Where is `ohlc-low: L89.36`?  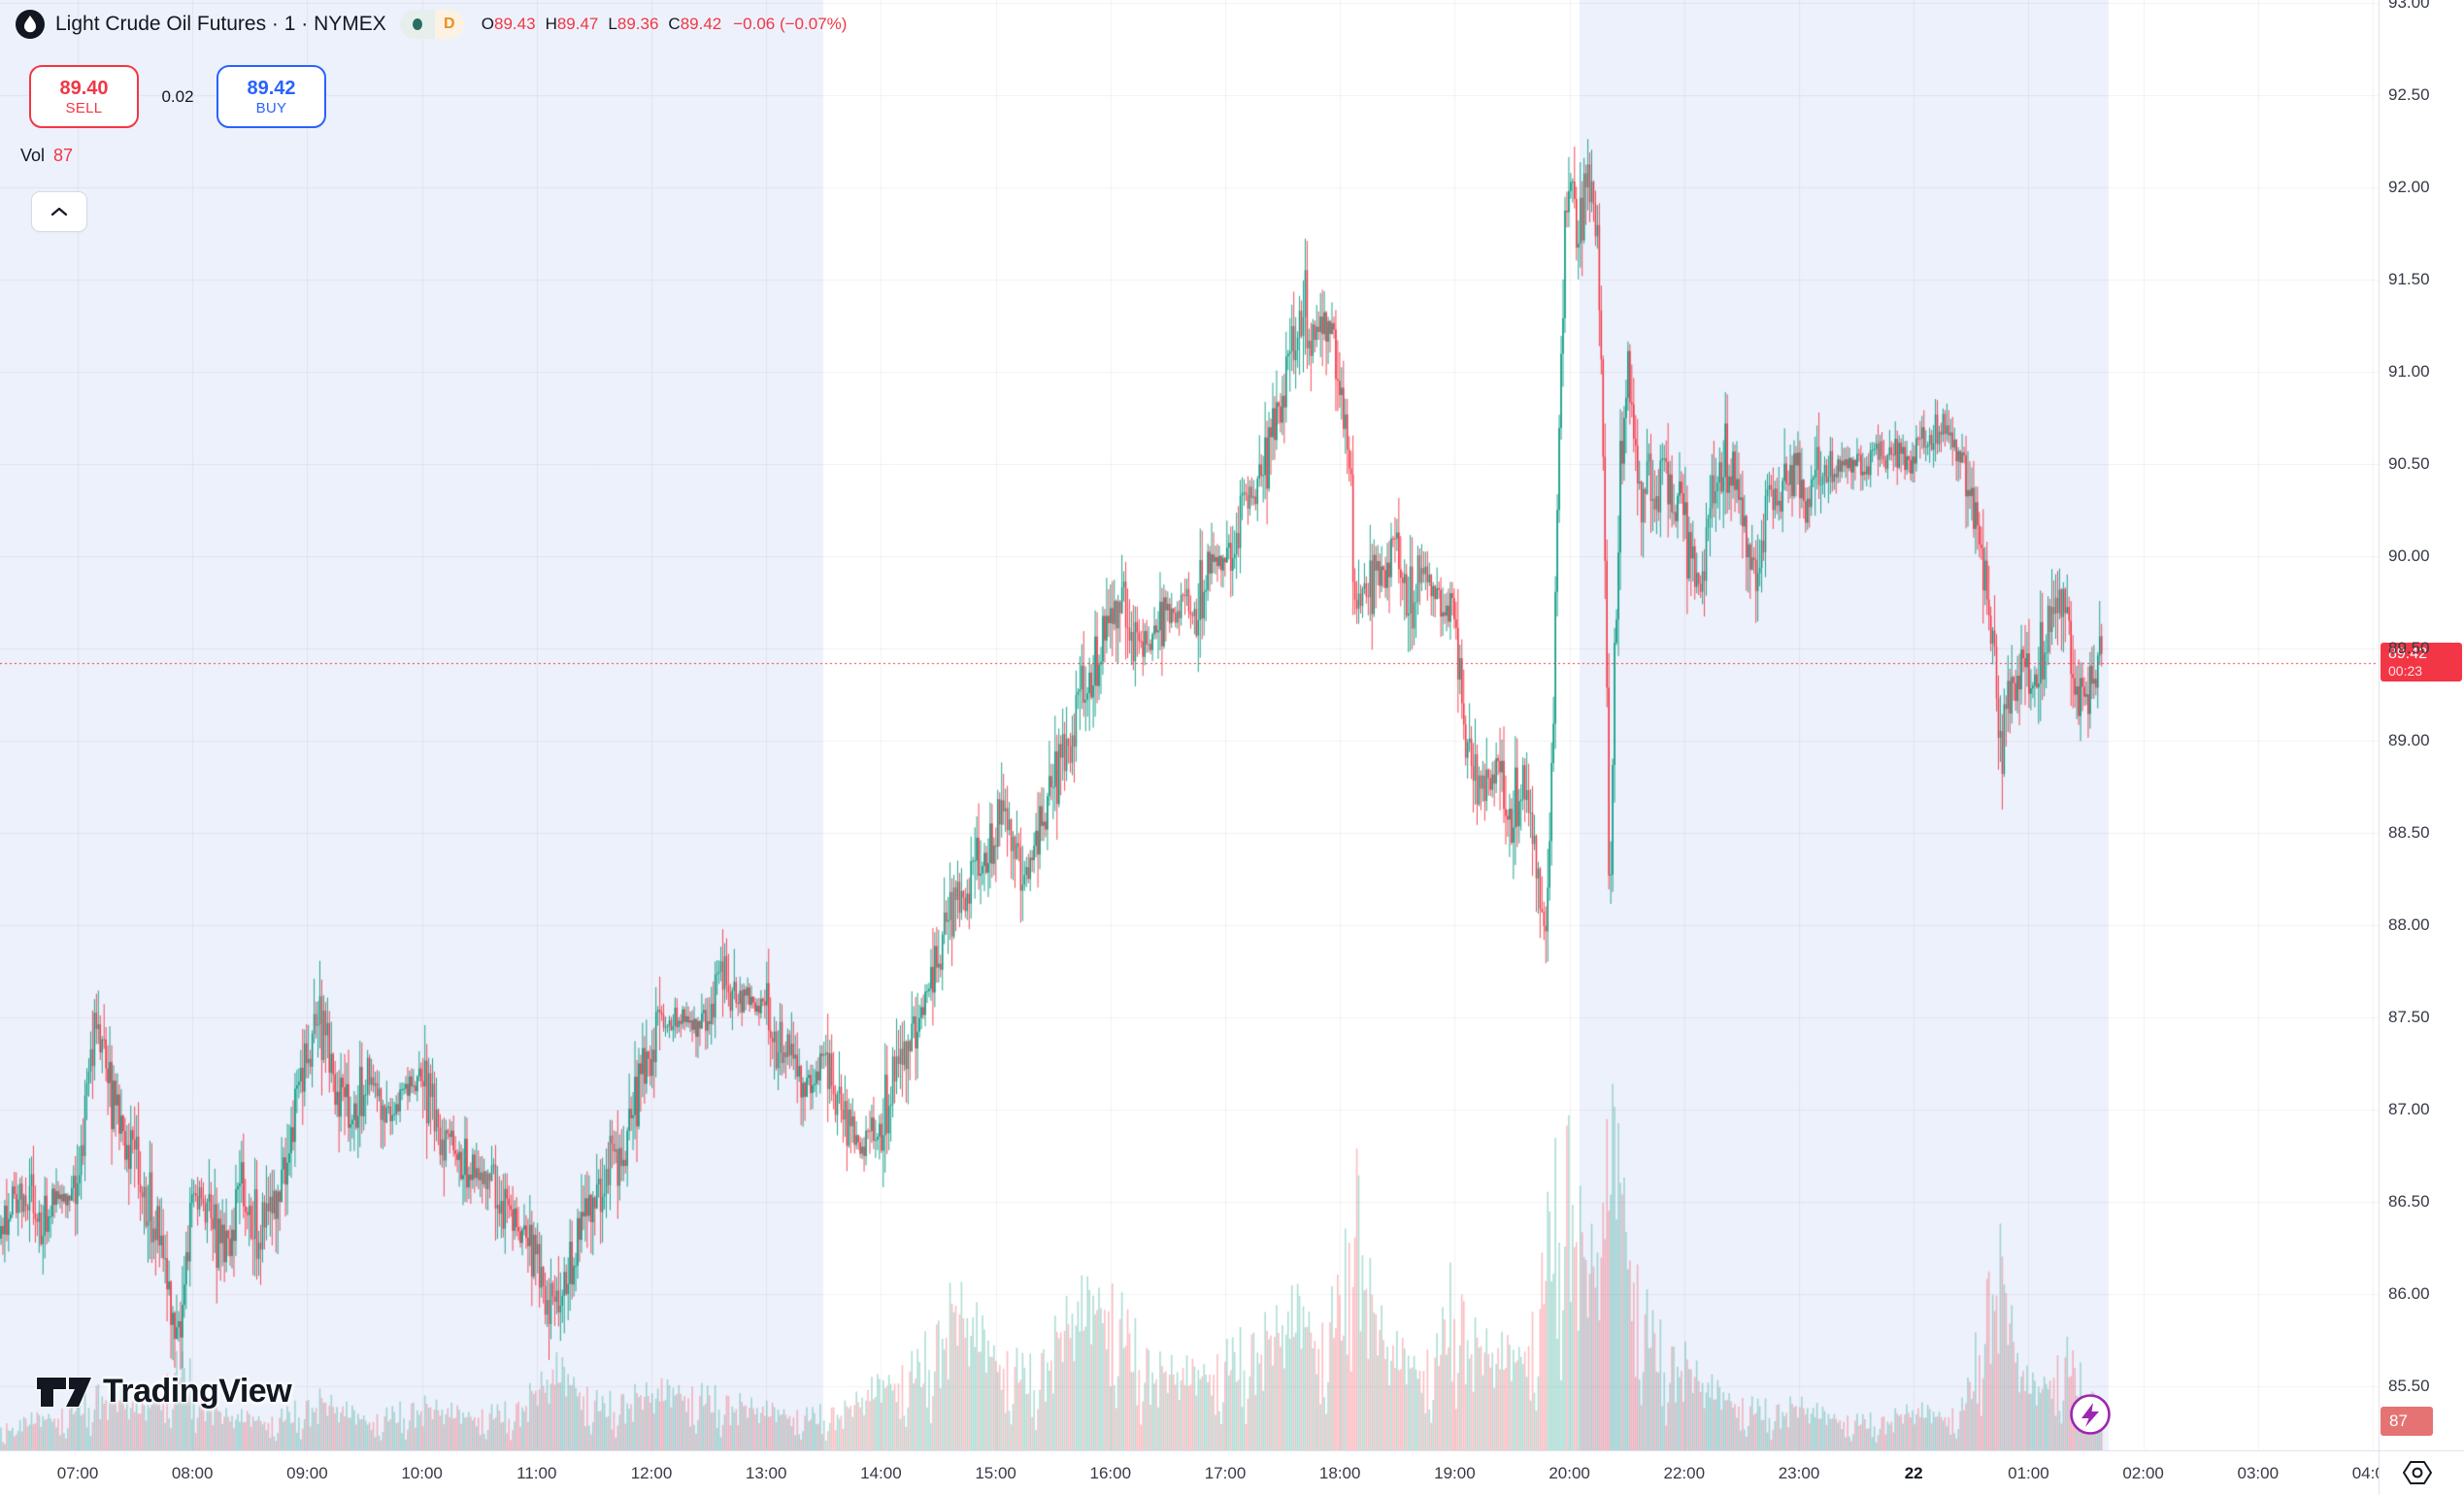 ohlc-low: L89.36 is located at coordinates (633, 24).